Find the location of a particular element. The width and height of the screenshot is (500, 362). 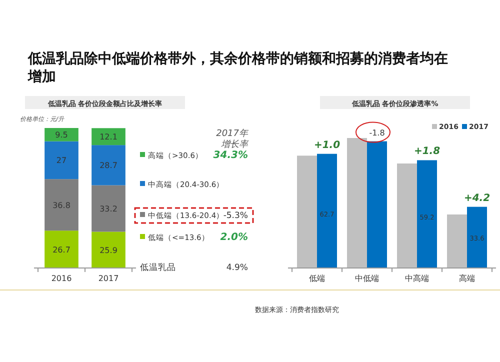

data-label: 25.9 is located at coordinates (109, 250).